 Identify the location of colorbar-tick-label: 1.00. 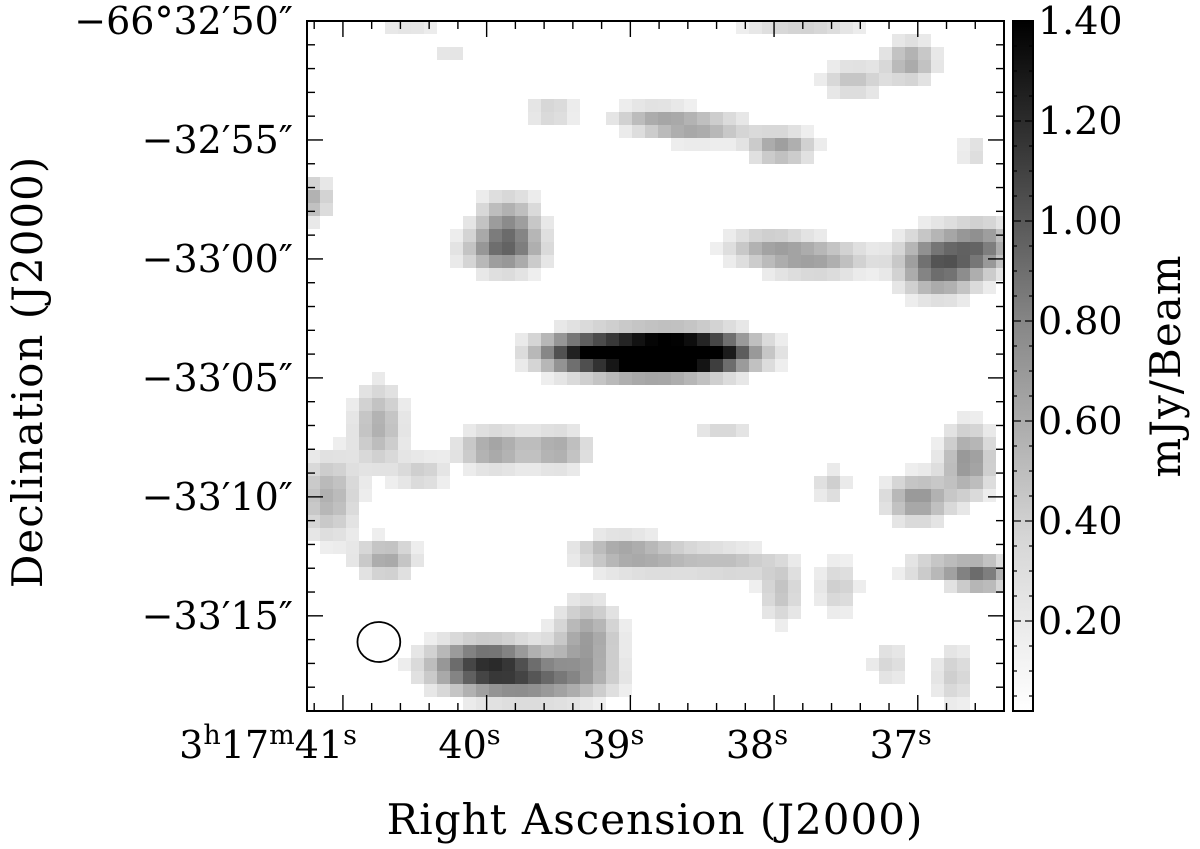
(1080, 221).